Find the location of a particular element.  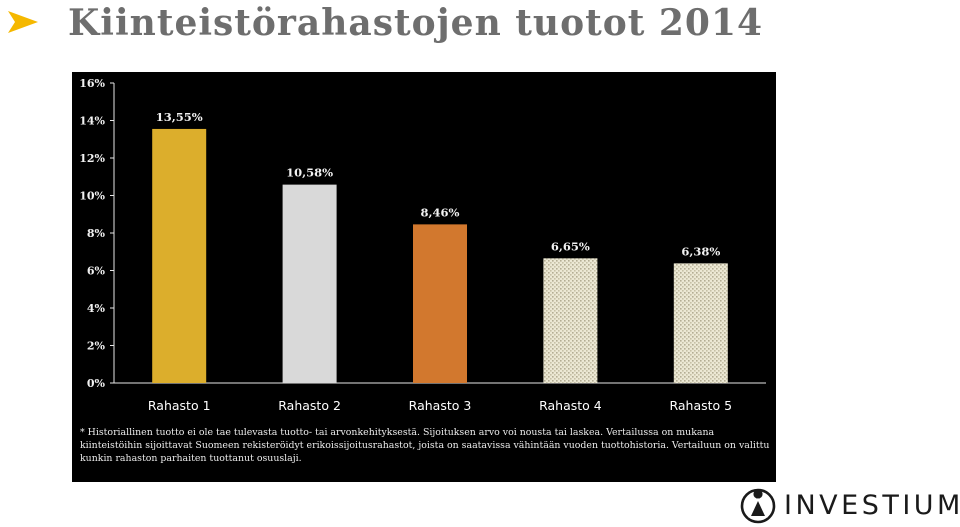

slide-header: Kiinteistörahastojen tuotot 2014 is located at coordinates (480, 26).